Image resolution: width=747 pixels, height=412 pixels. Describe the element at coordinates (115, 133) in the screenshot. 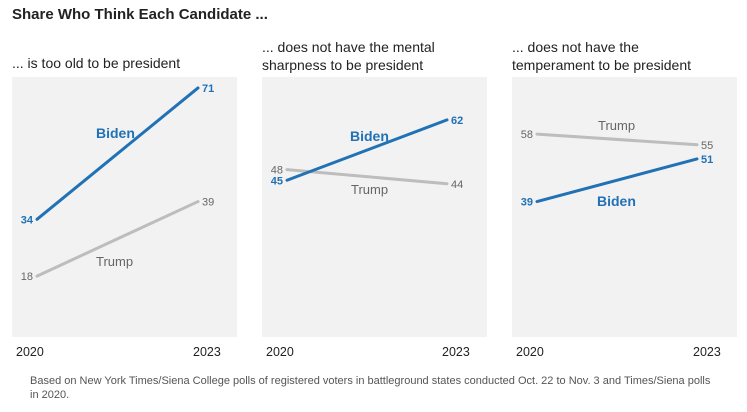

I see `panel-1-biden-series-label: Biden` at that location.